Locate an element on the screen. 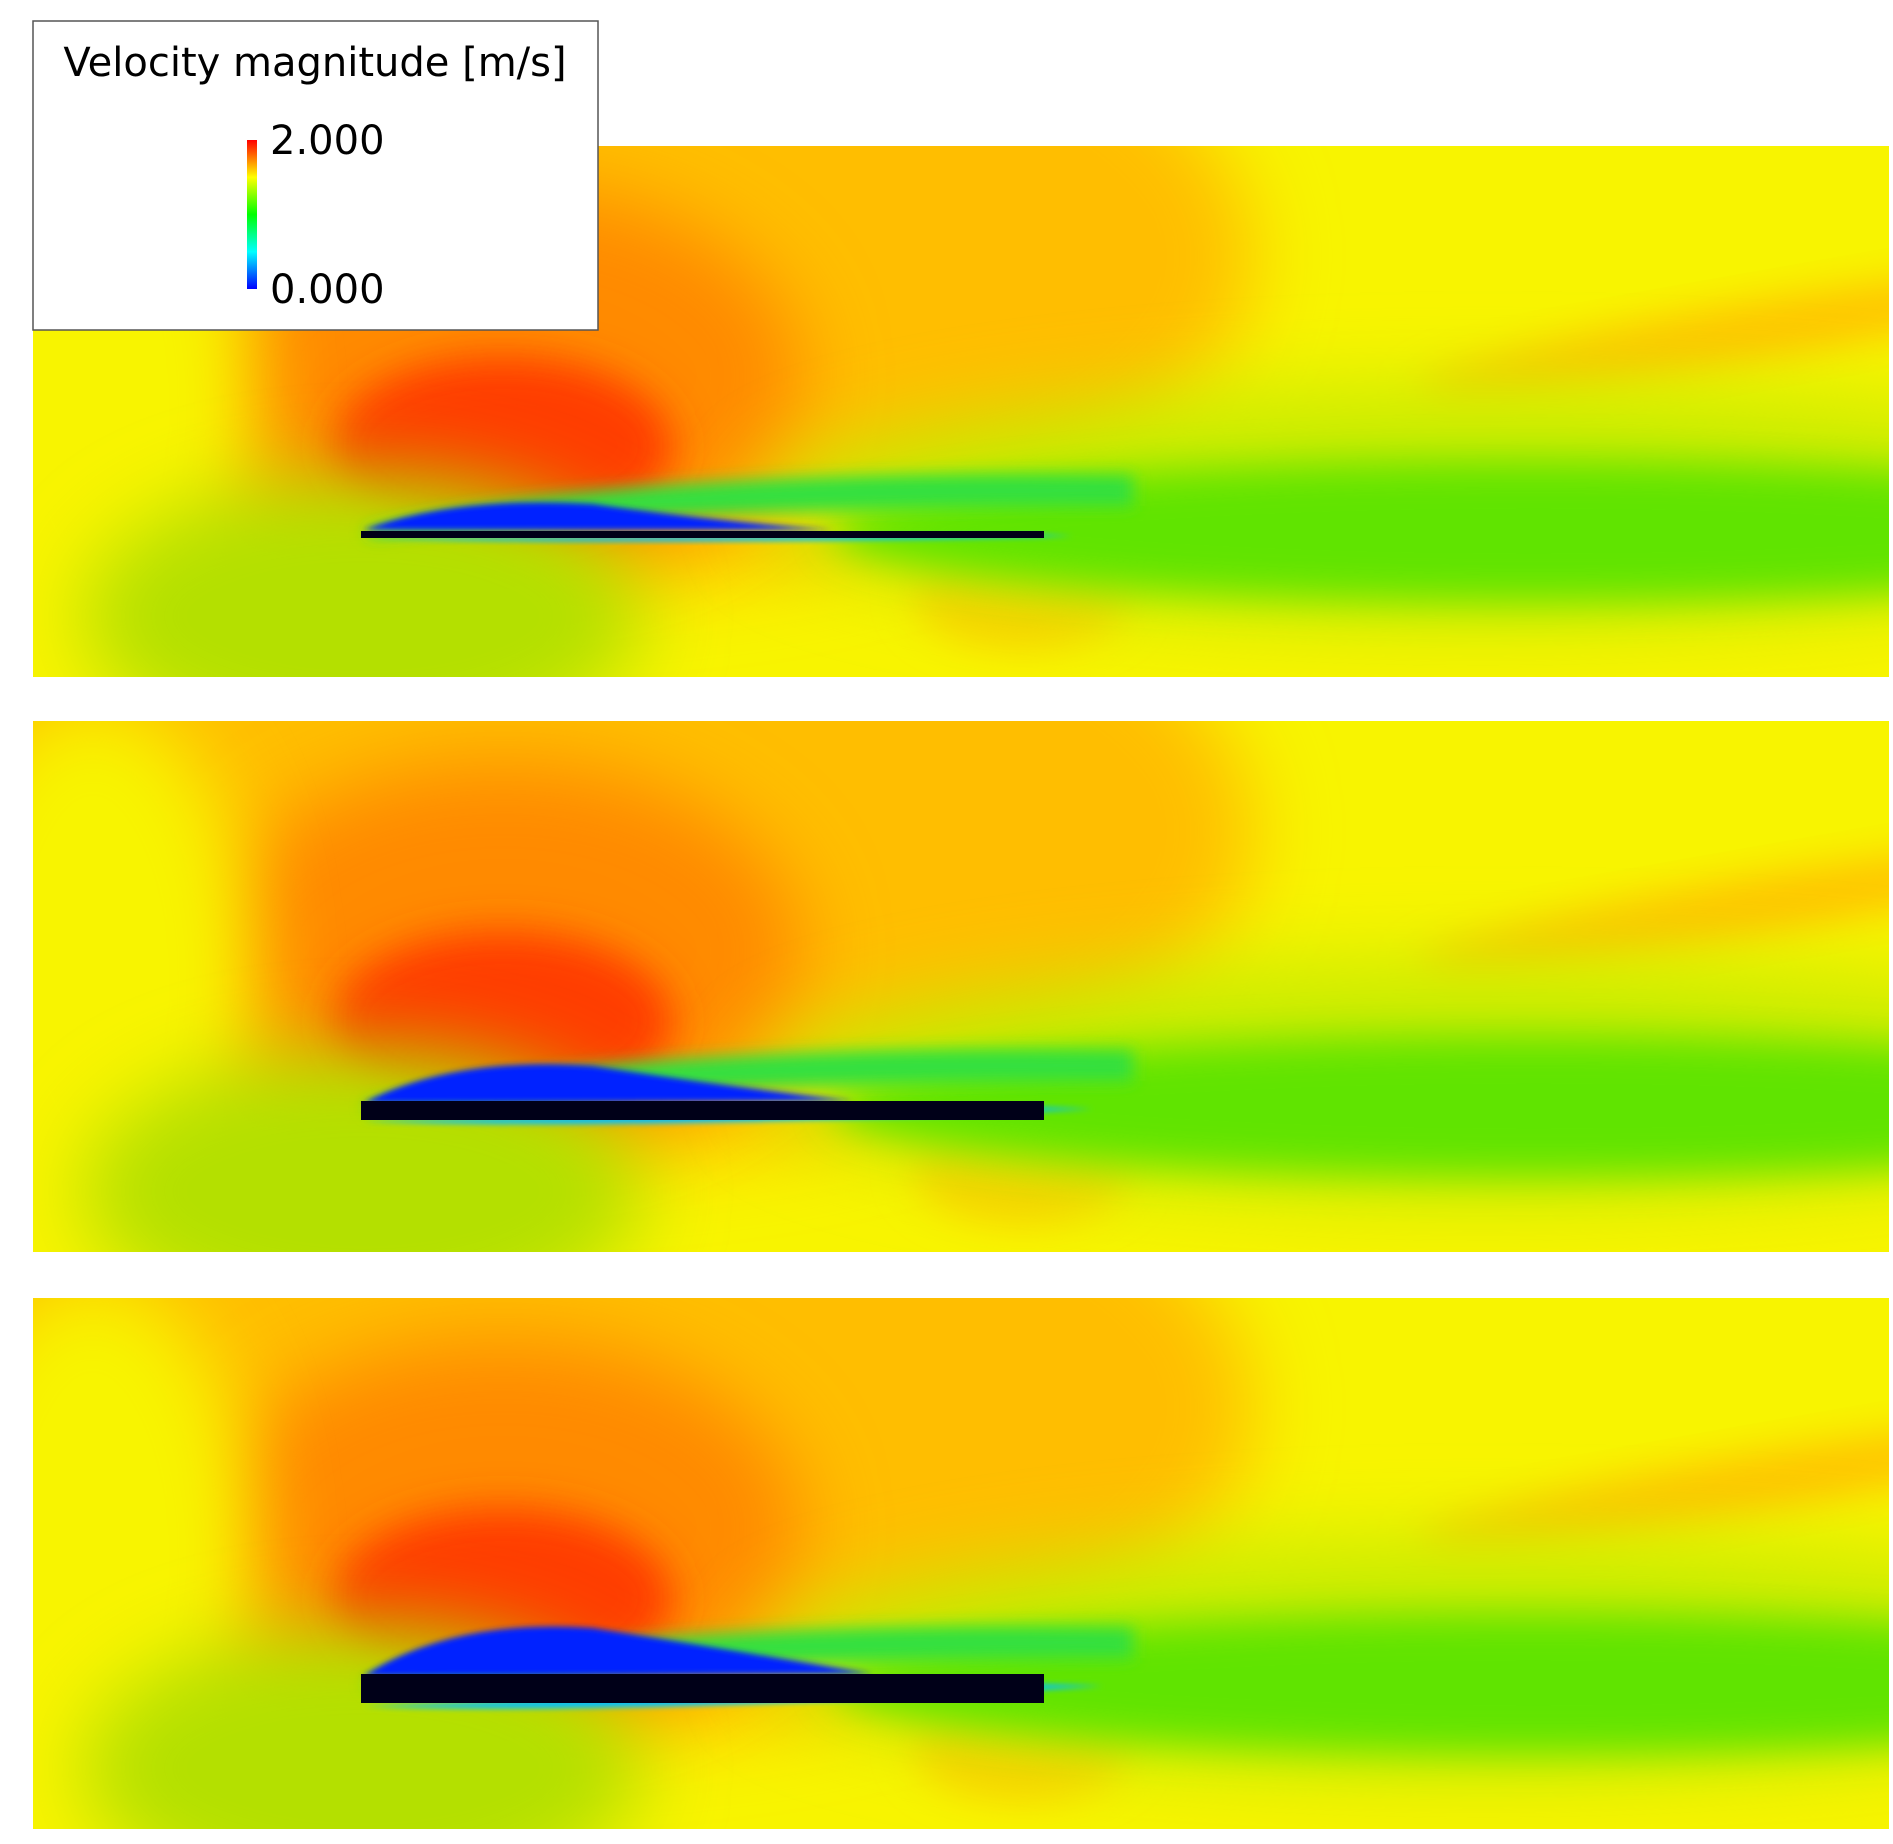 This screenshot has height=1844, width=1893. legend-title: Velocity magnitude [m/s] is located at coordinates (314, 63).